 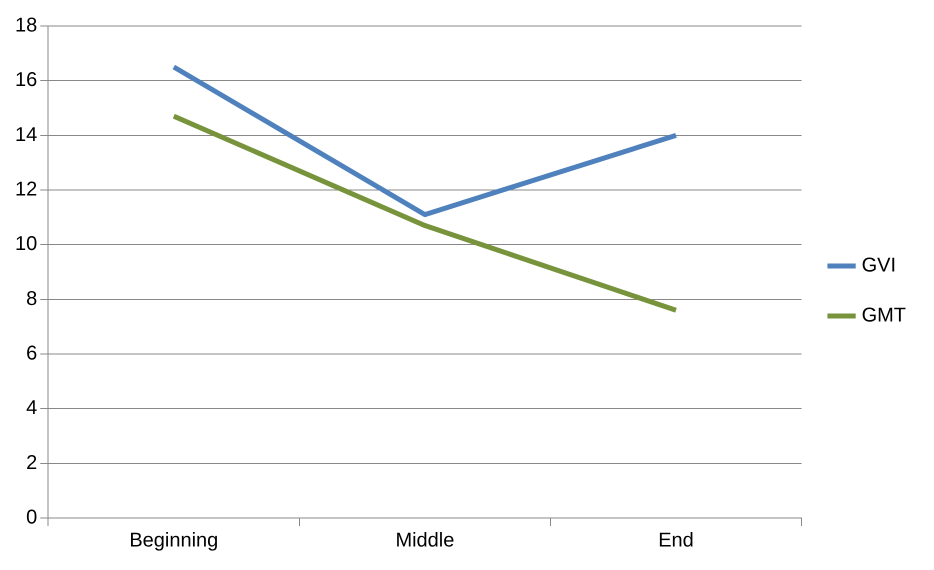 What do you see at coordinates (173, 541) in the screenshot?
I see `x-tick-label: Beginning` at bounding box center [173, 541].